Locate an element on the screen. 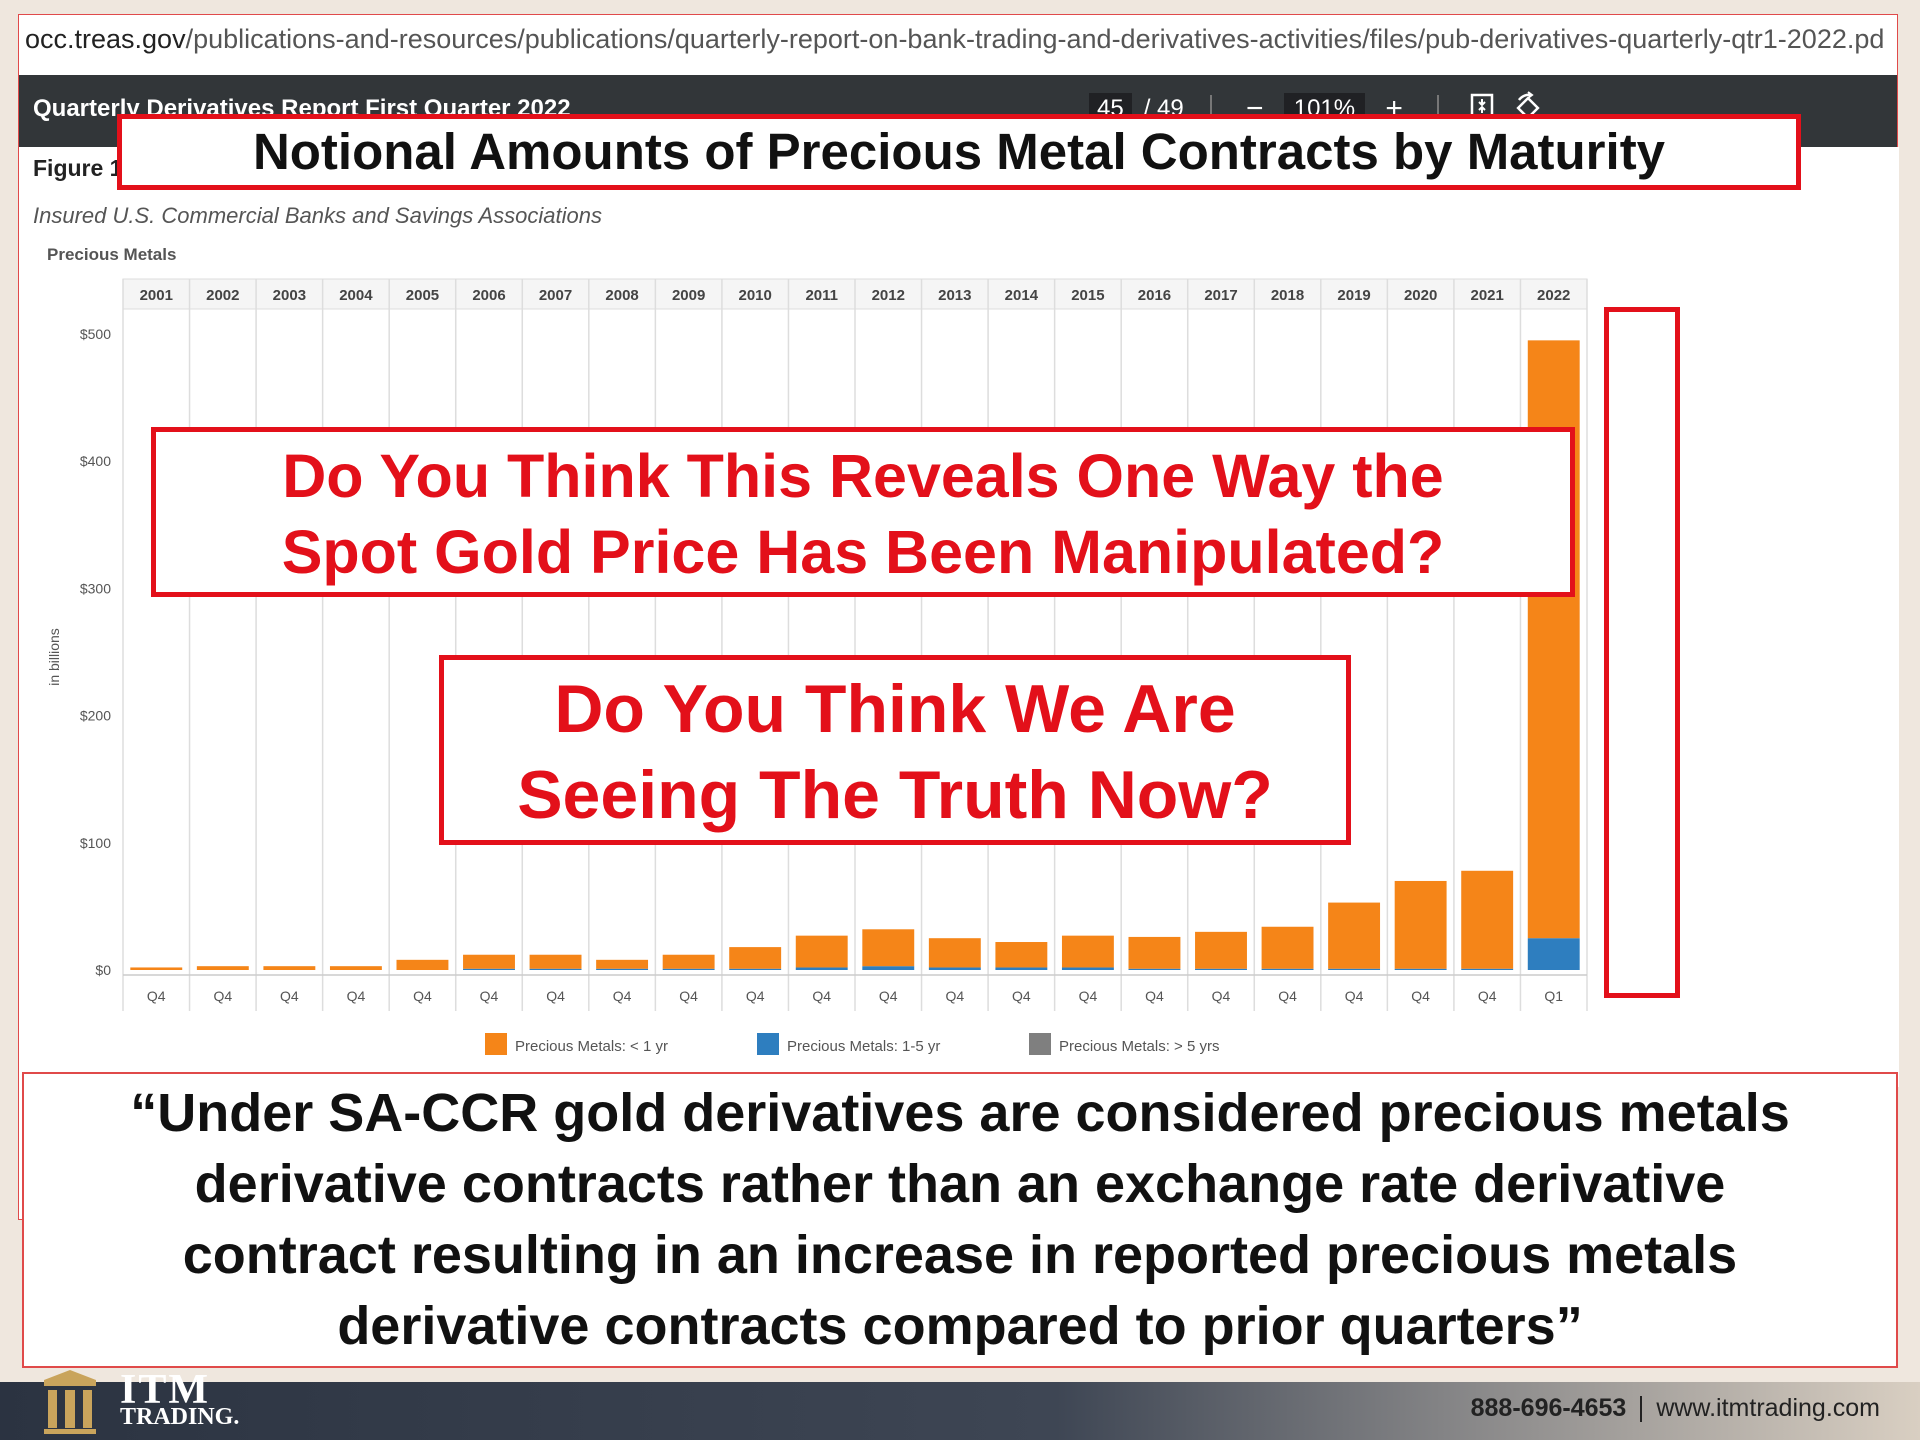 The height and width of the screenshot is (1440, 1920). rotate-icon is located at coordinates (1528, 109).